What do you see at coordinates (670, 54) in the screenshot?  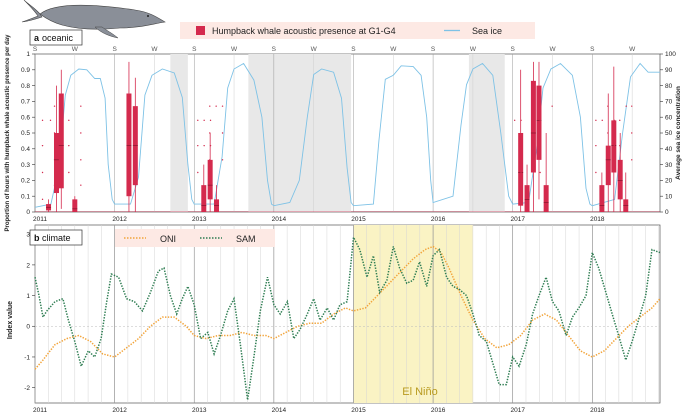 I see `y-right-tick-label-10: 100` at bounding box center [670, 54].